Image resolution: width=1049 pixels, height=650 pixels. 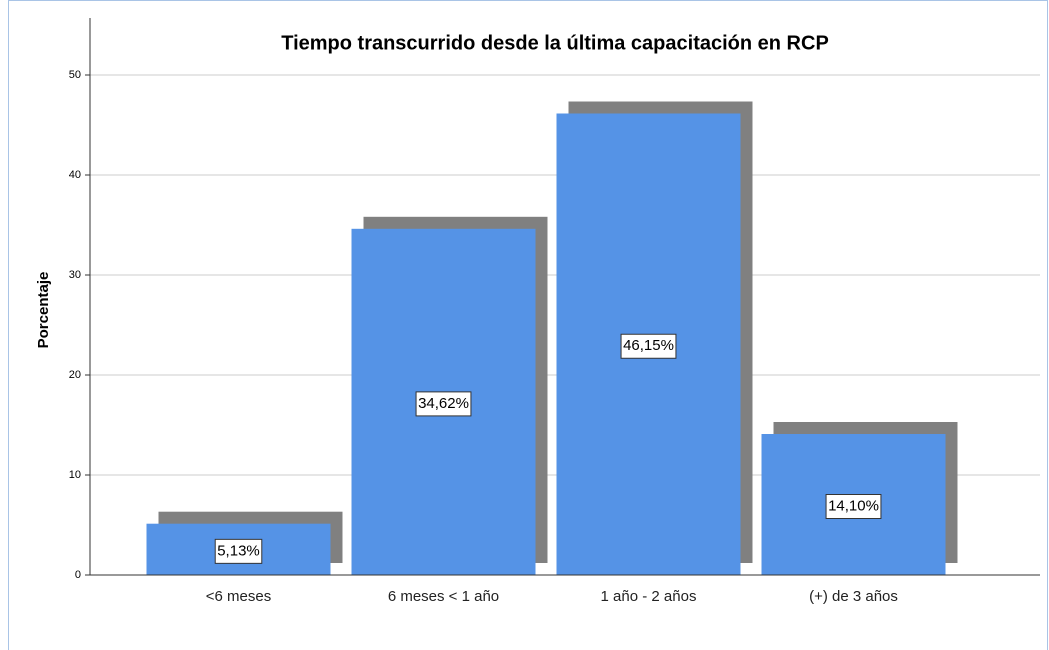 I want to click on y-tick-label: 40, so click(x=75, y=175).